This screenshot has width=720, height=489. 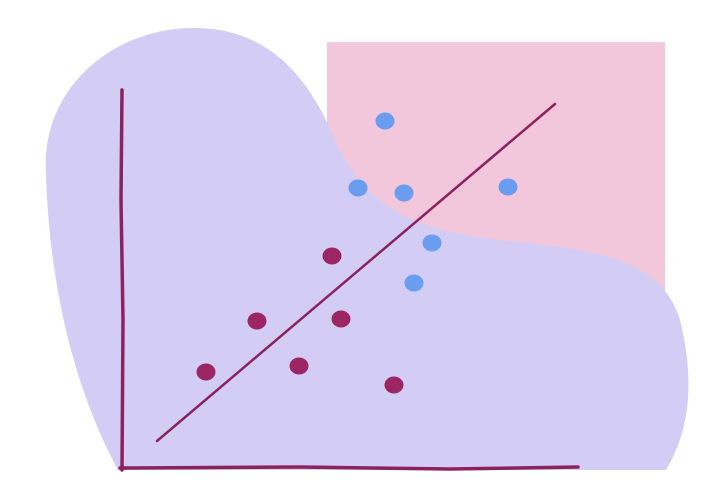 I want to click on x-axis, so click(x=349, y=468).